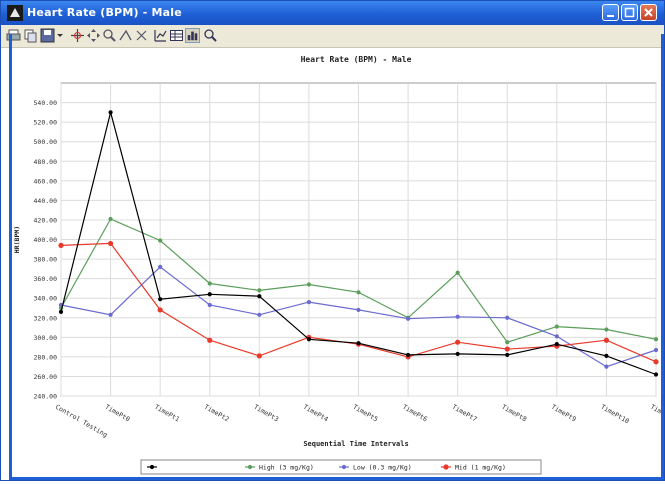  I want to click on x-tick-label: TimePt0, so click(118, 413).